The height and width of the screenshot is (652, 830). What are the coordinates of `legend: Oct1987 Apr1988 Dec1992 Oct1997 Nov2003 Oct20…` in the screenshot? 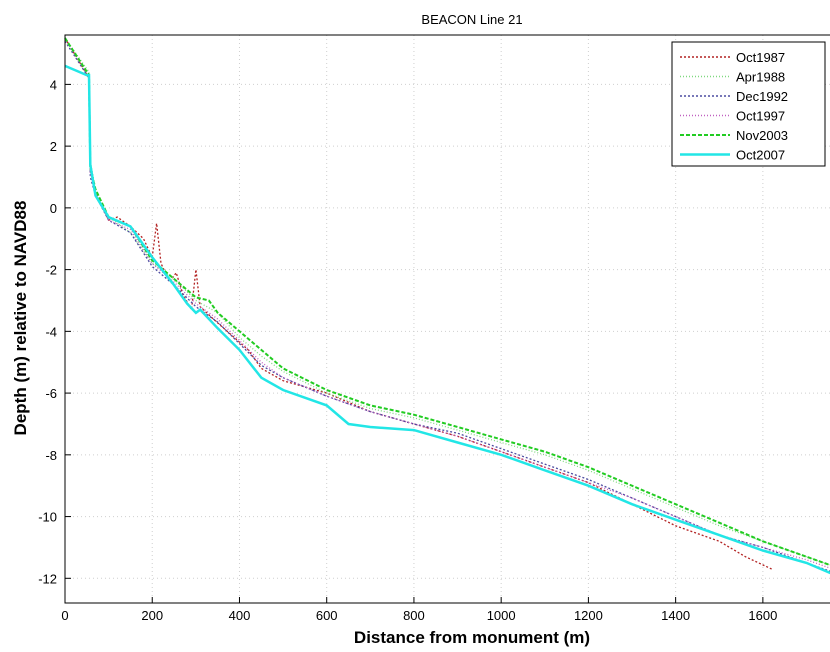 It's located at (748, 104).